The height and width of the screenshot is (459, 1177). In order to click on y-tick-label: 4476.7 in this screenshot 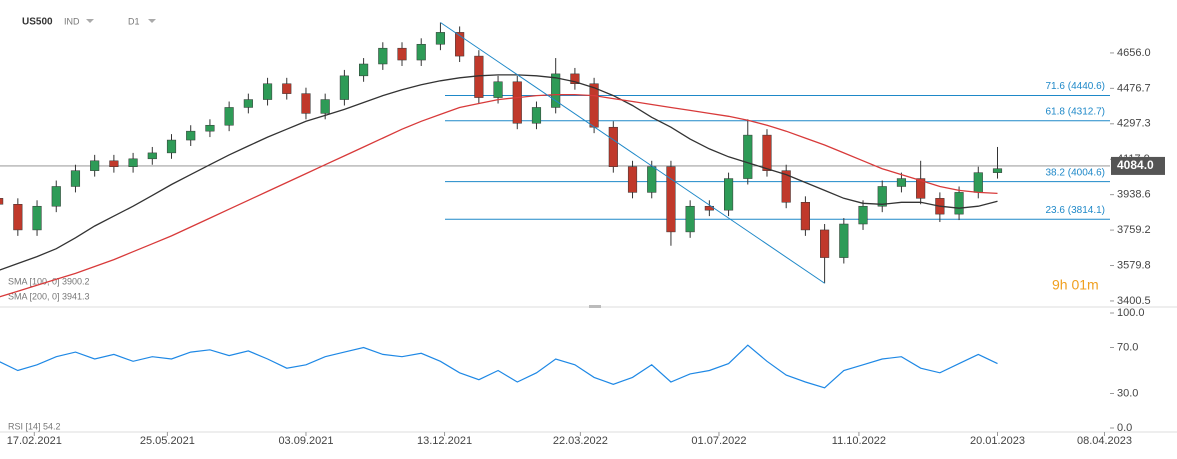, I will do `click(1134, 88)`.